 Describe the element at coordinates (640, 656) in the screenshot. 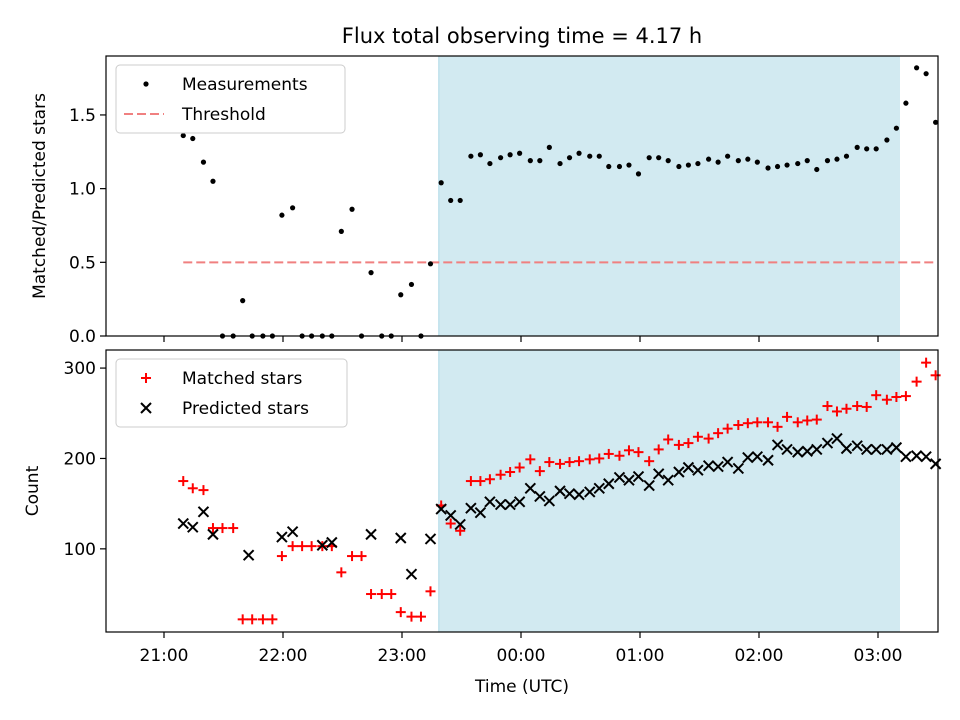

I see `x-tick-label: 01:00` at that location.